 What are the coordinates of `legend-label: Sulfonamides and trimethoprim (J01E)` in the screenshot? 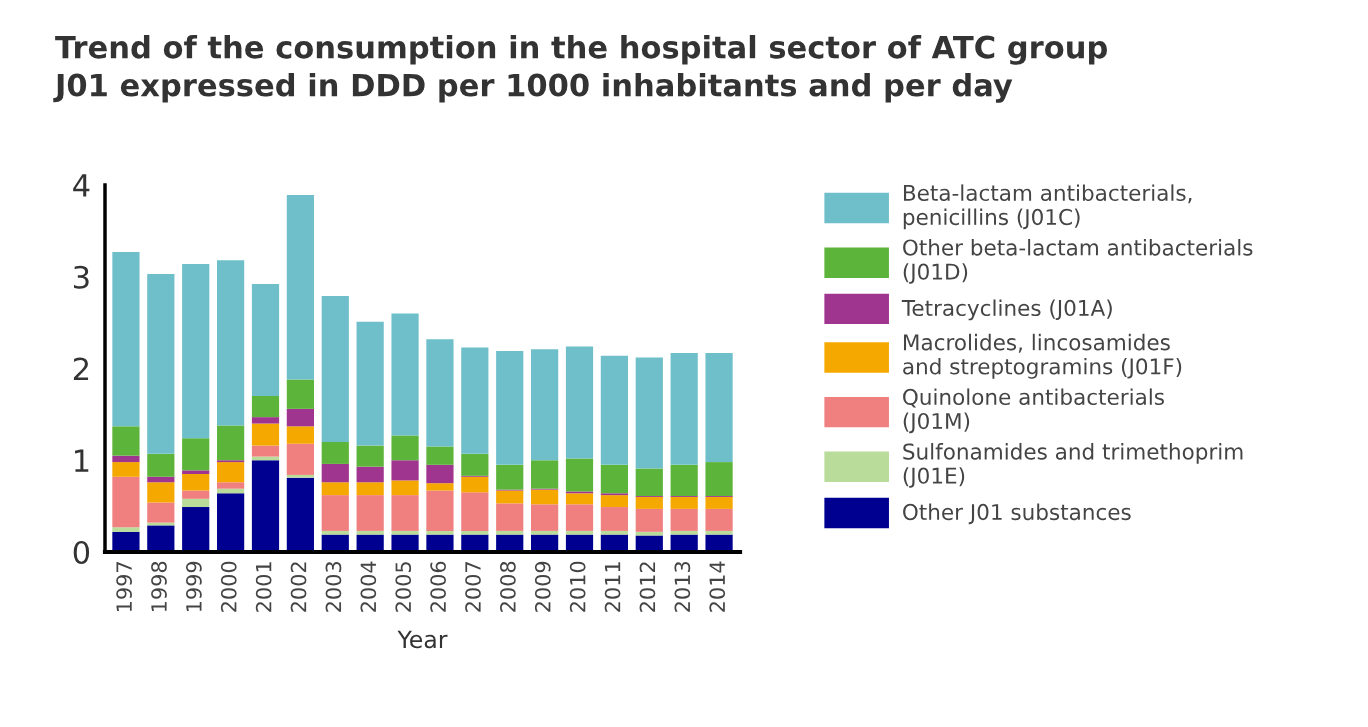 It's located at (1073, 465).